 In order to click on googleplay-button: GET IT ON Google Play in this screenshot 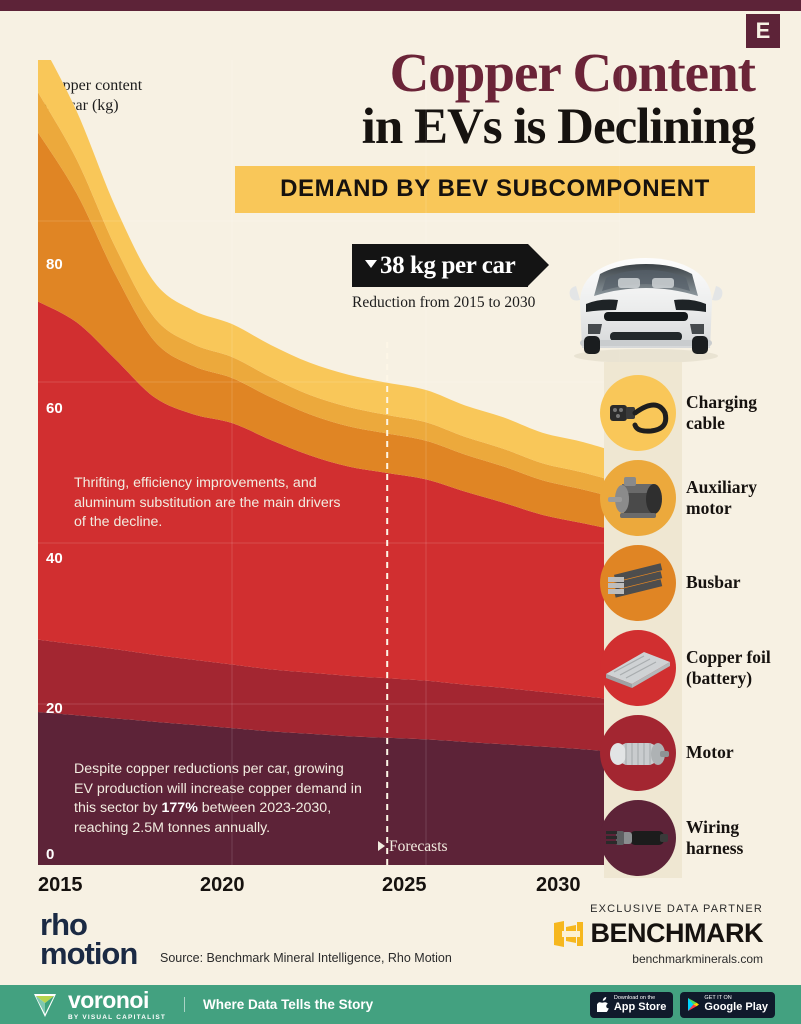, I will do `click(727, 1004)`.